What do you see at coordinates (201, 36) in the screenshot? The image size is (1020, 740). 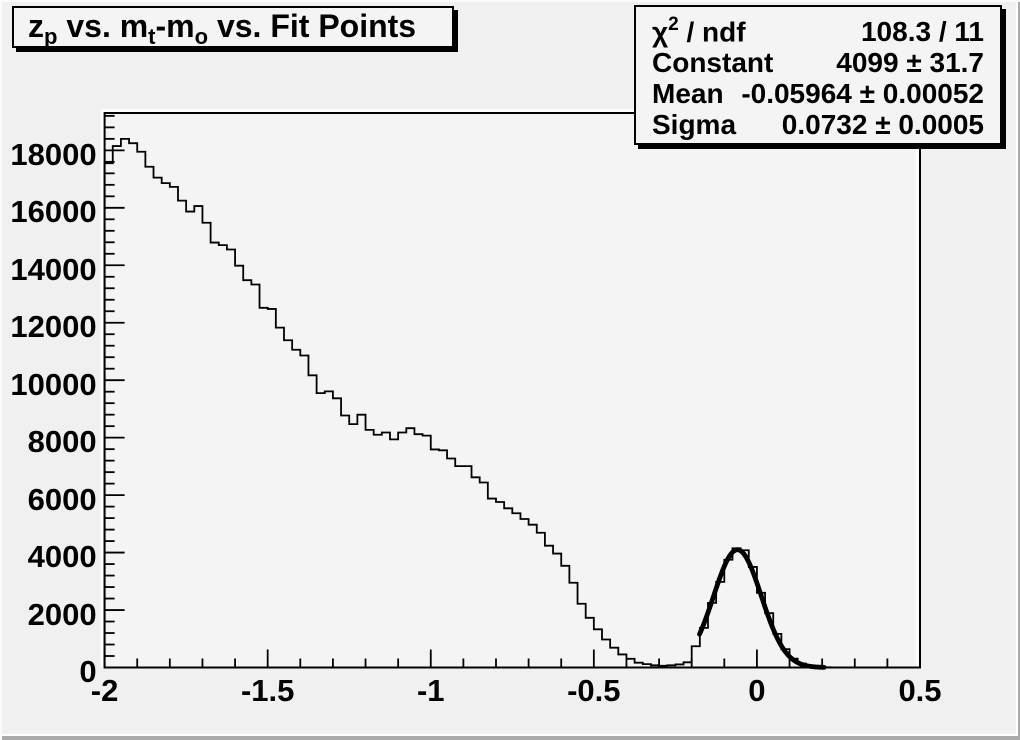 I see `title-text: o` at bounding box center [201, 36].